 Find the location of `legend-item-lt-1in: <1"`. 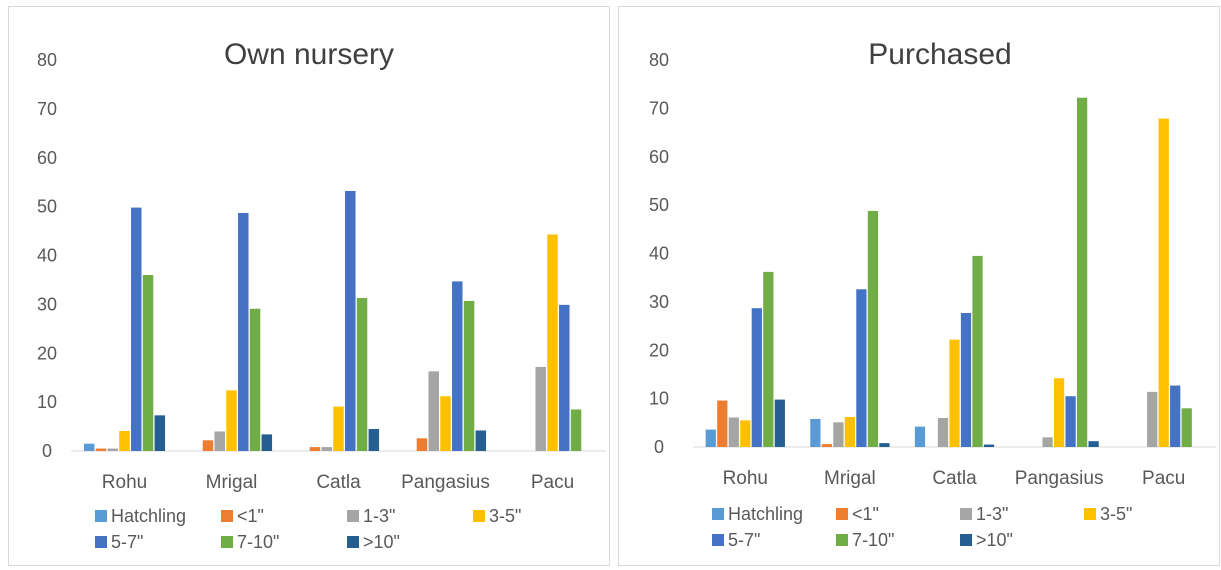

legend-item-lt-1in: <1" is located at coordinates (242, 516).